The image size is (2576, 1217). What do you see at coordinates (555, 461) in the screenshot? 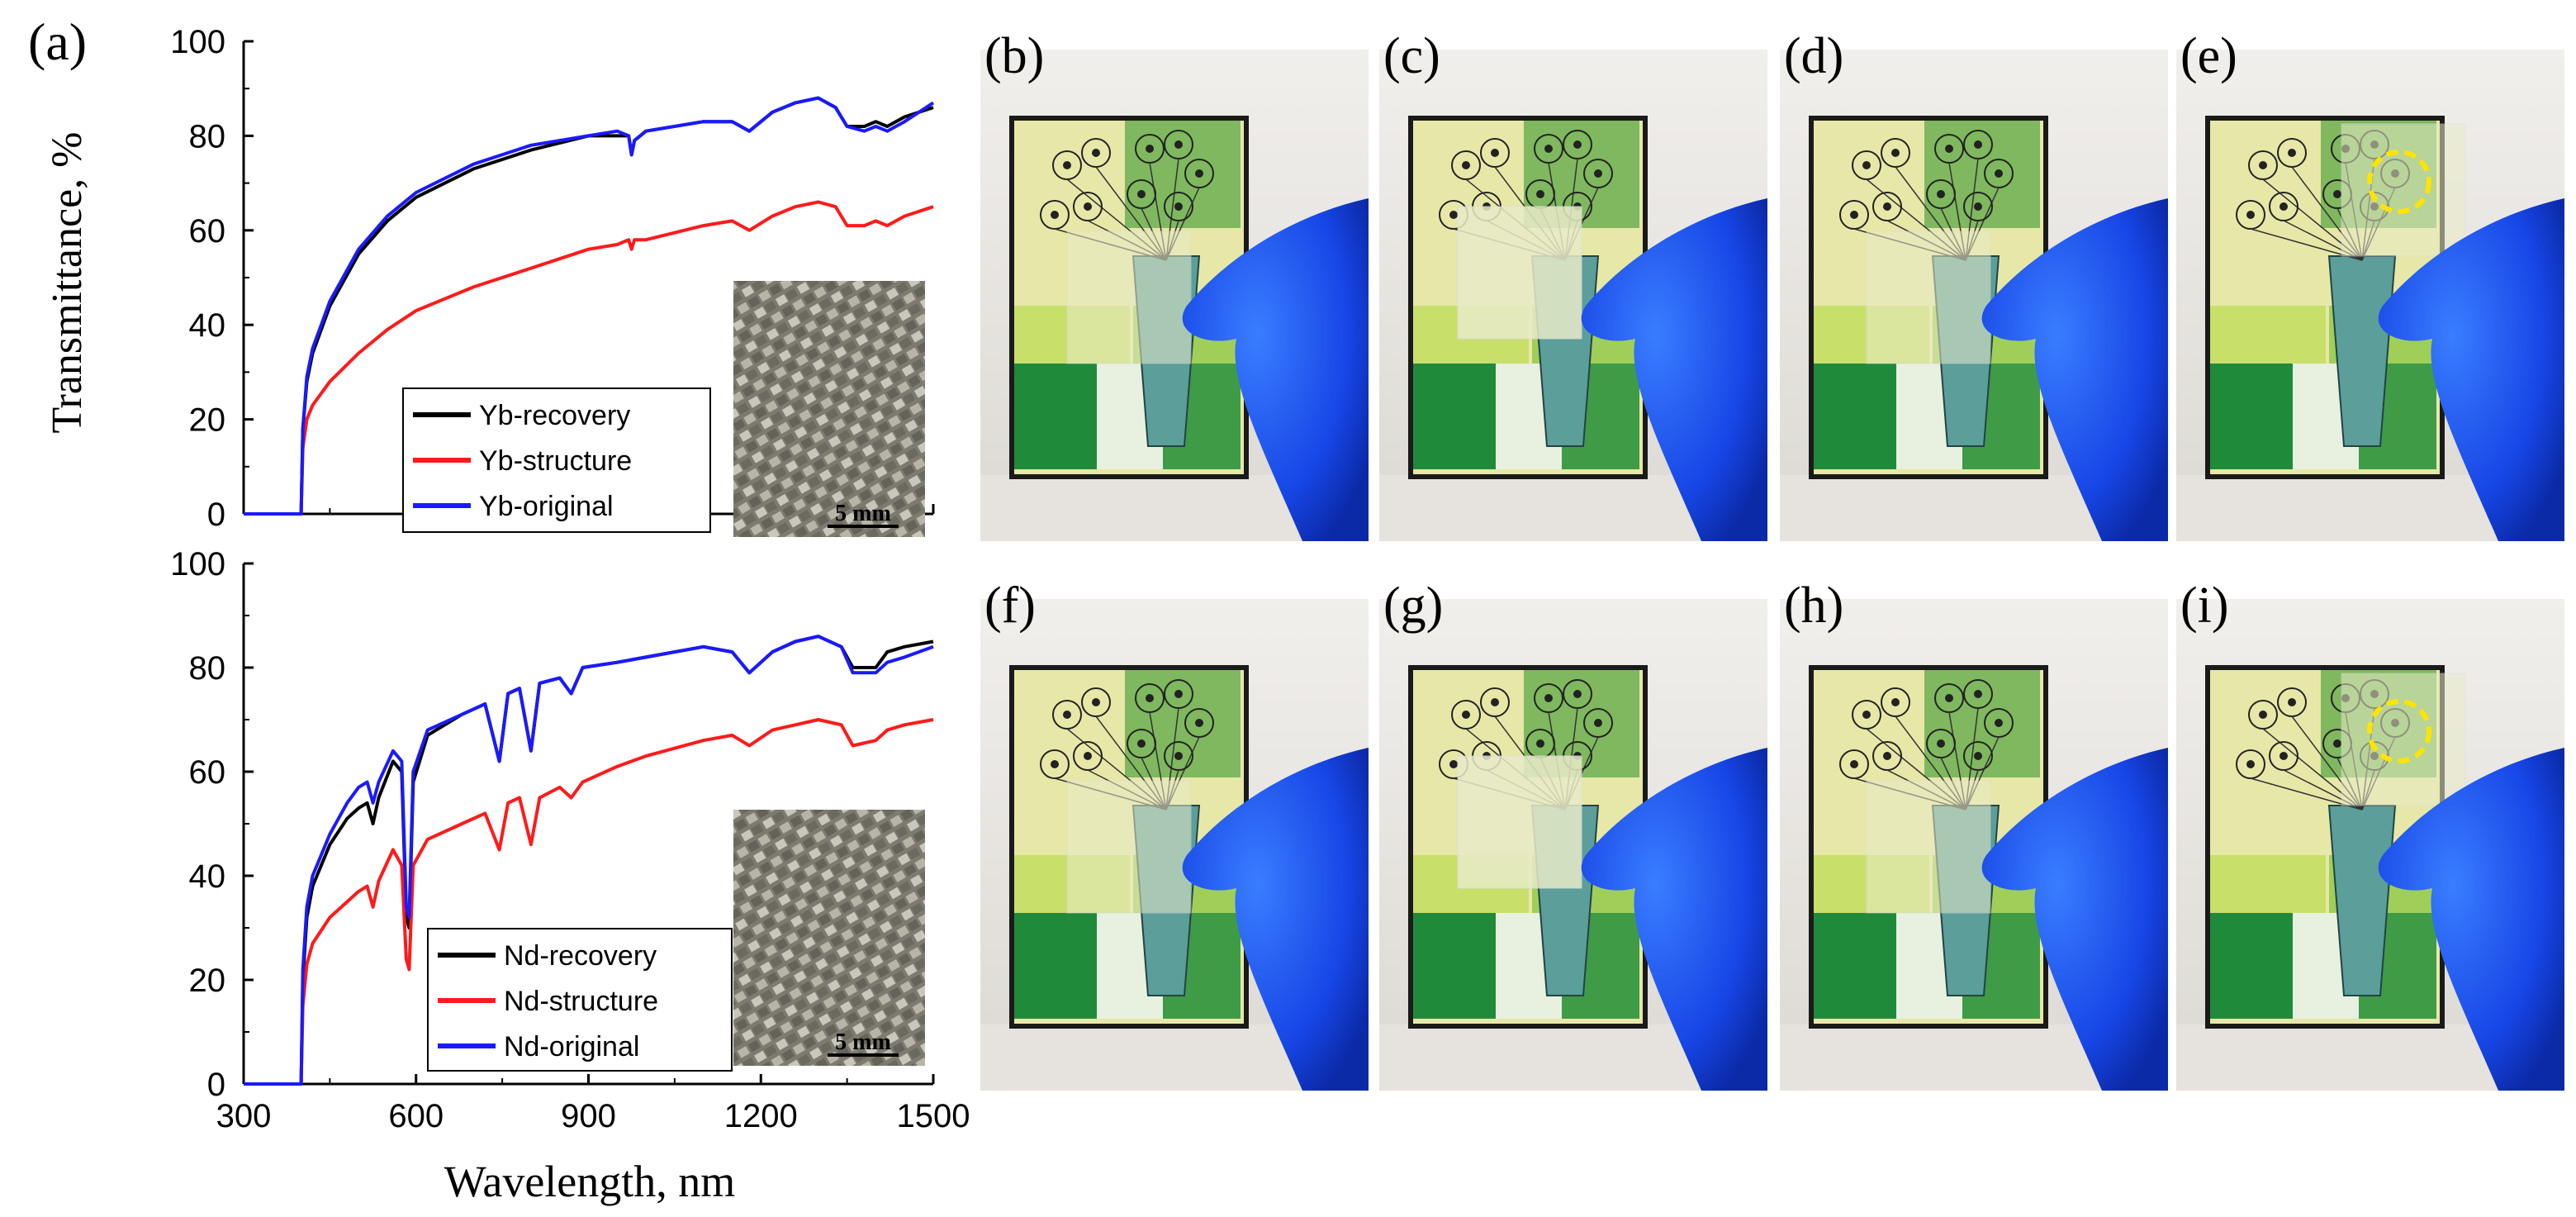
I see `legend-label: Yb-structure` at bounding box center [555, 461].